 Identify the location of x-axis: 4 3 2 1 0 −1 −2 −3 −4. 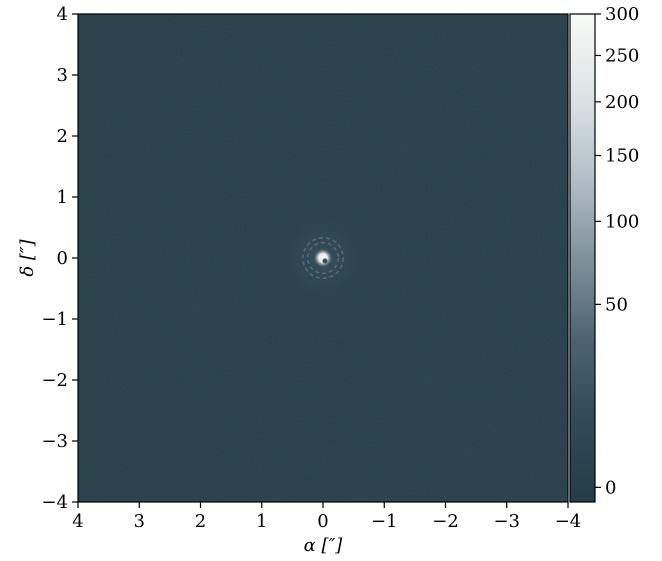
(326, 517).